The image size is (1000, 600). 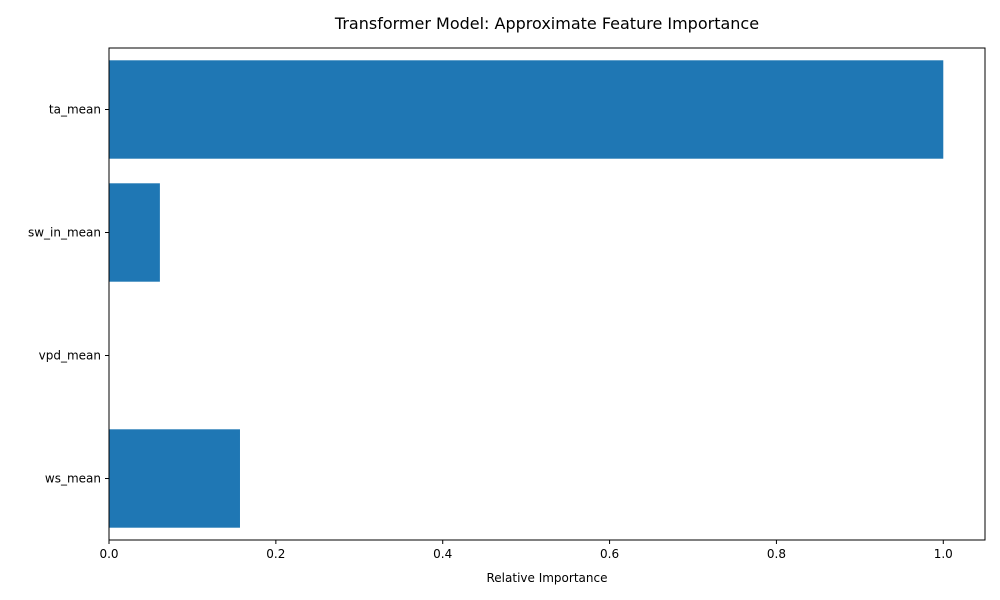 I want to click on x-tick-label: 0.0, so click(x=108, y=554).